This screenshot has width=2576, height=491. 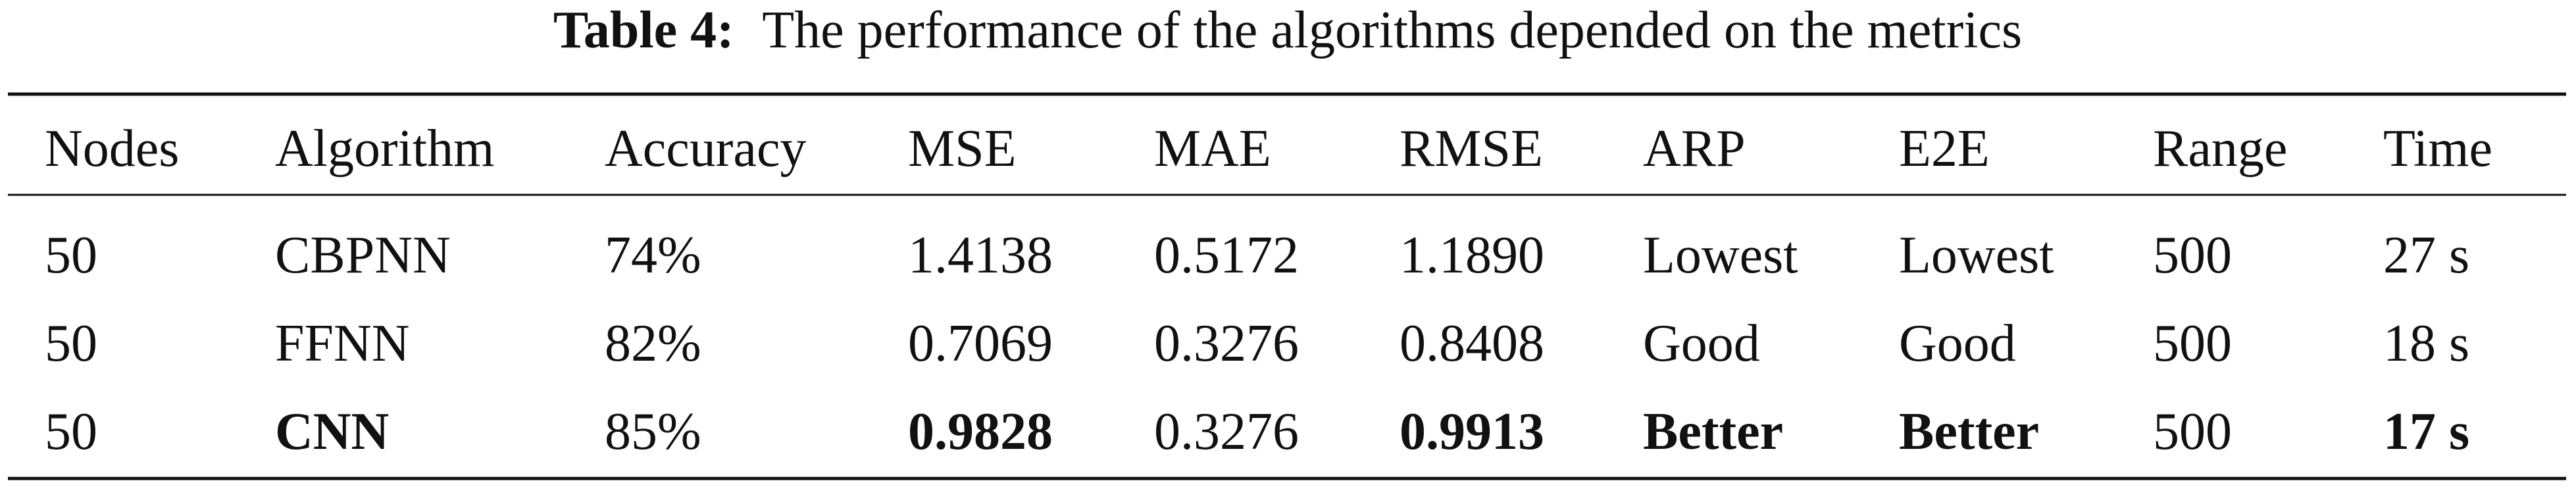 What do you see at coordinates (363, 255) in the screenshot?
I see `table-cell: CBPNN` at bounding box center [363, 255].